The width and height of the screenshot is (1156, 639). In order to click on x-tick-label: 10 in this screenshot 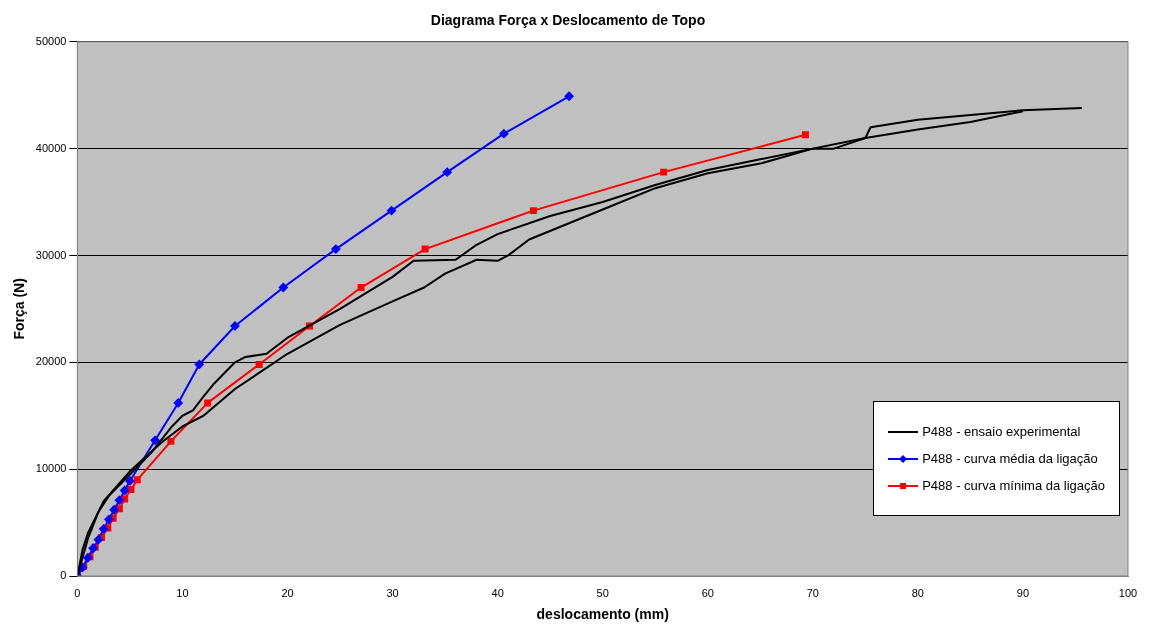, I will do `click(182, 592)`.